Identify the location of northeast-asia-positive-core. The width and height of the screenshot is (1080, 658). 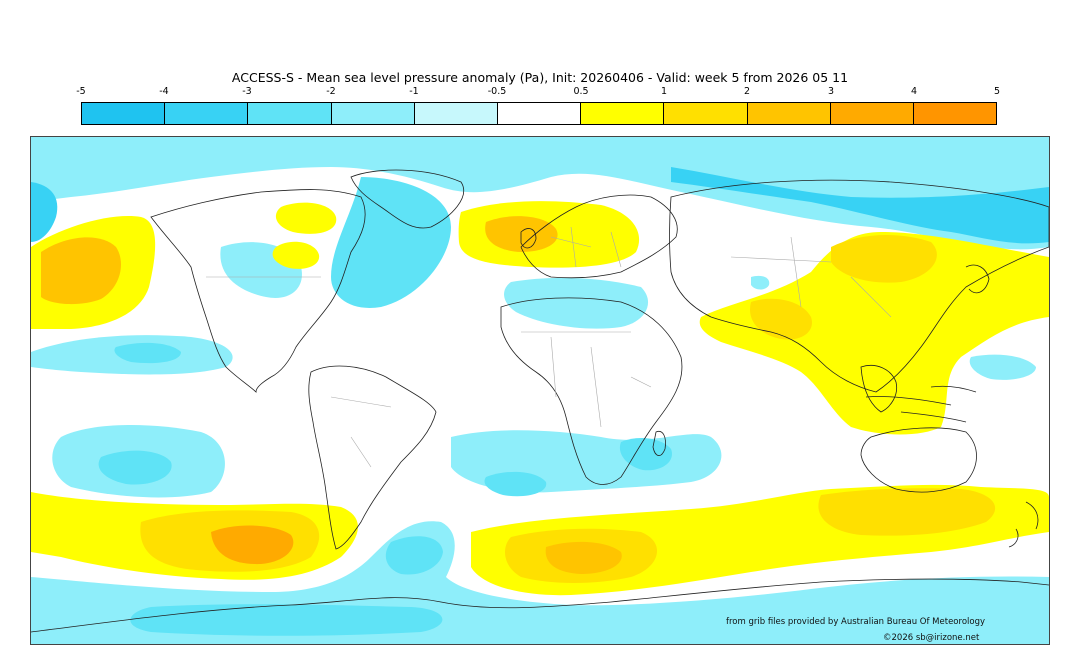
(884, 259).